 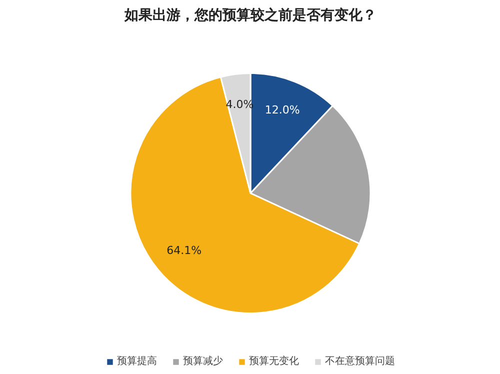 What do you see at coordinates (274, 361) in the screenshot?
I see `legend-label: 预算无变化` at bounding box center [274, 361].